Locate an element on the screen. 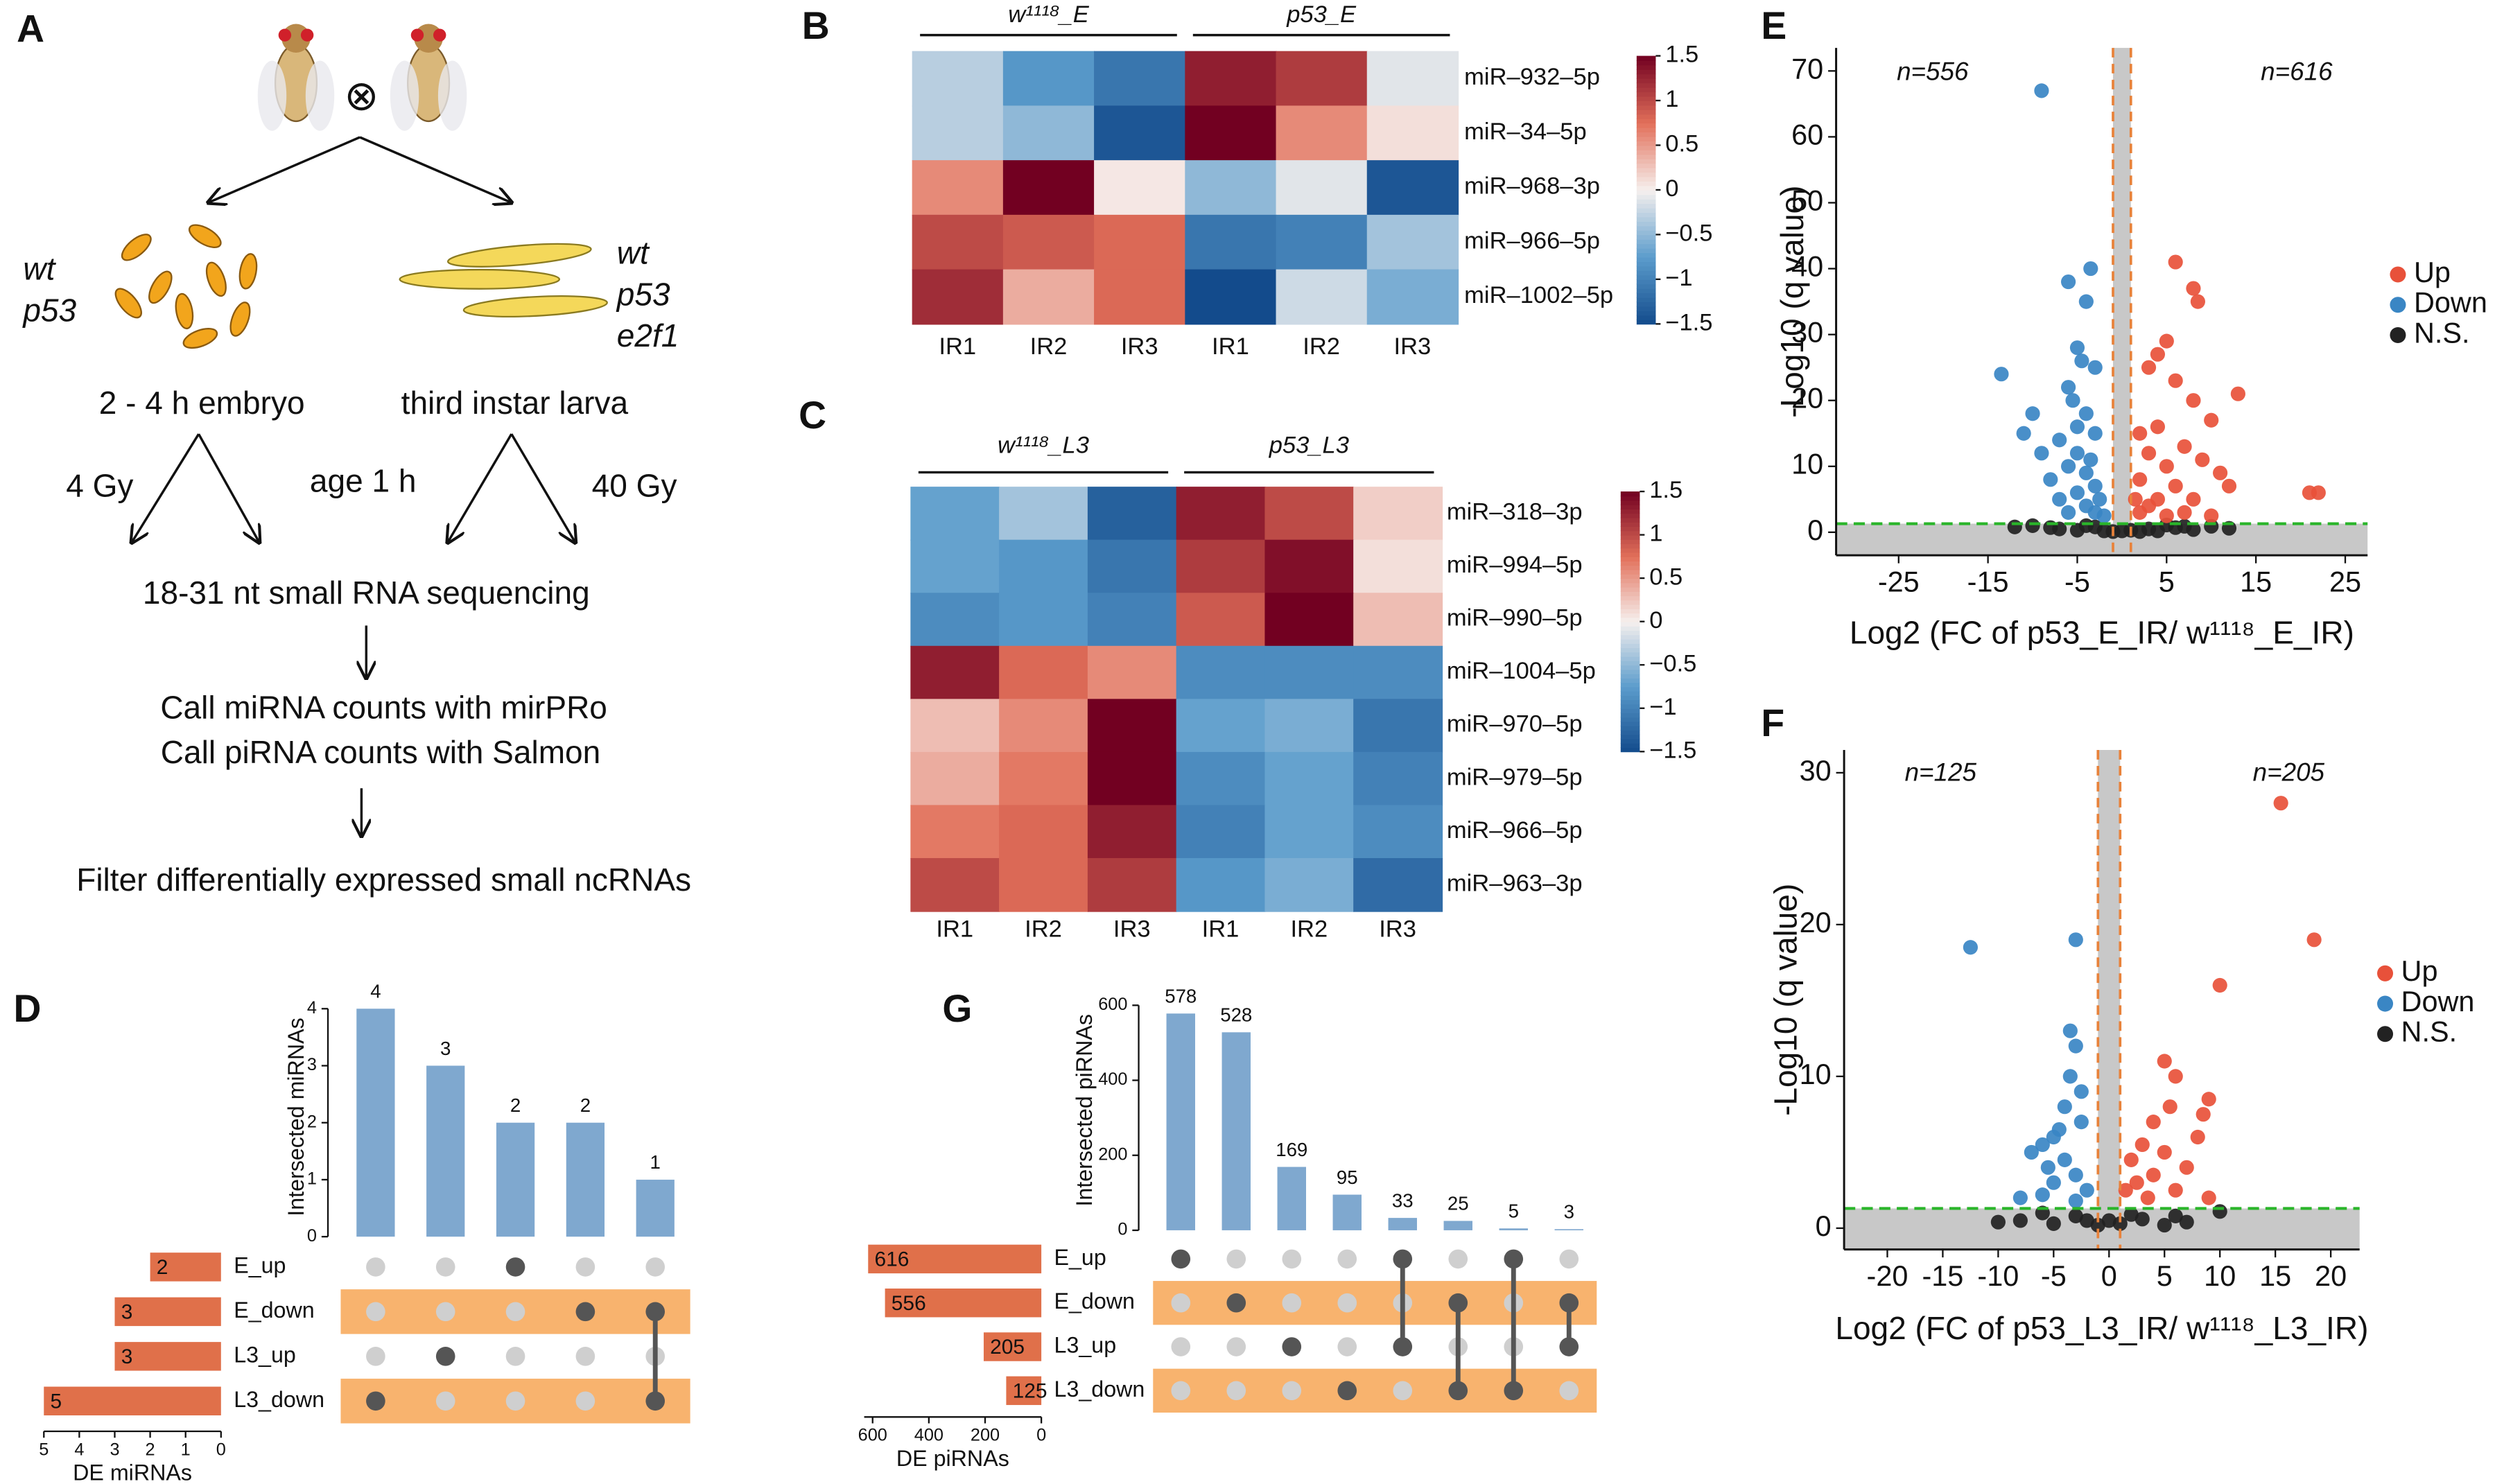 Image resolution: width=2504 pixels, height=1484 pixels. colorbar-tick-label: −1 is located at coordinates (1662, 707).